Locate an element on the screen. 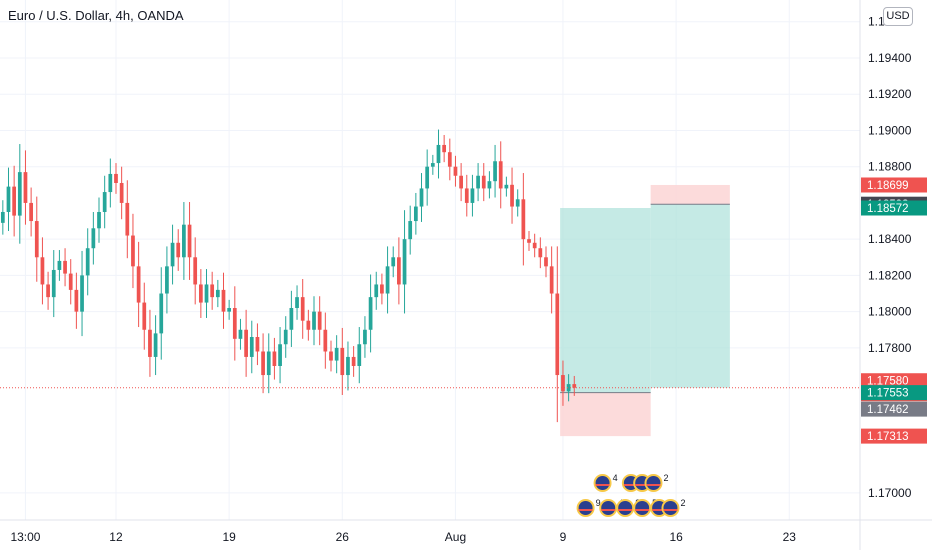 Image resolution: width=932 pixels, height=550 pixels. long-position-stop-zone is located at coordinates (605, 414).